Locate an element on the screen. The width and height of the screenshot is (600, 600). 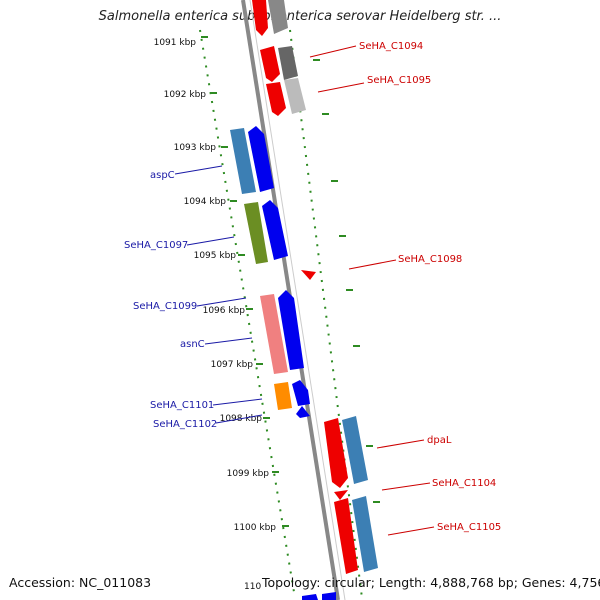
gene-label: SeHA_C1105 is located at coordinates (469, 527).